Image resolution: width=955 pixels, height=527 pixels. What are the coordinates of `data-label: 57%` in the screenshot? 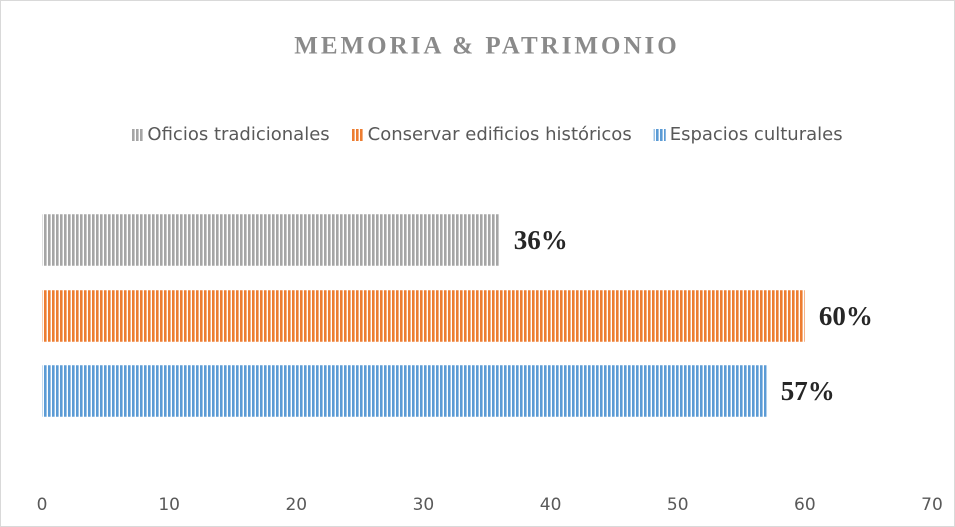 It's located at (808, 391).